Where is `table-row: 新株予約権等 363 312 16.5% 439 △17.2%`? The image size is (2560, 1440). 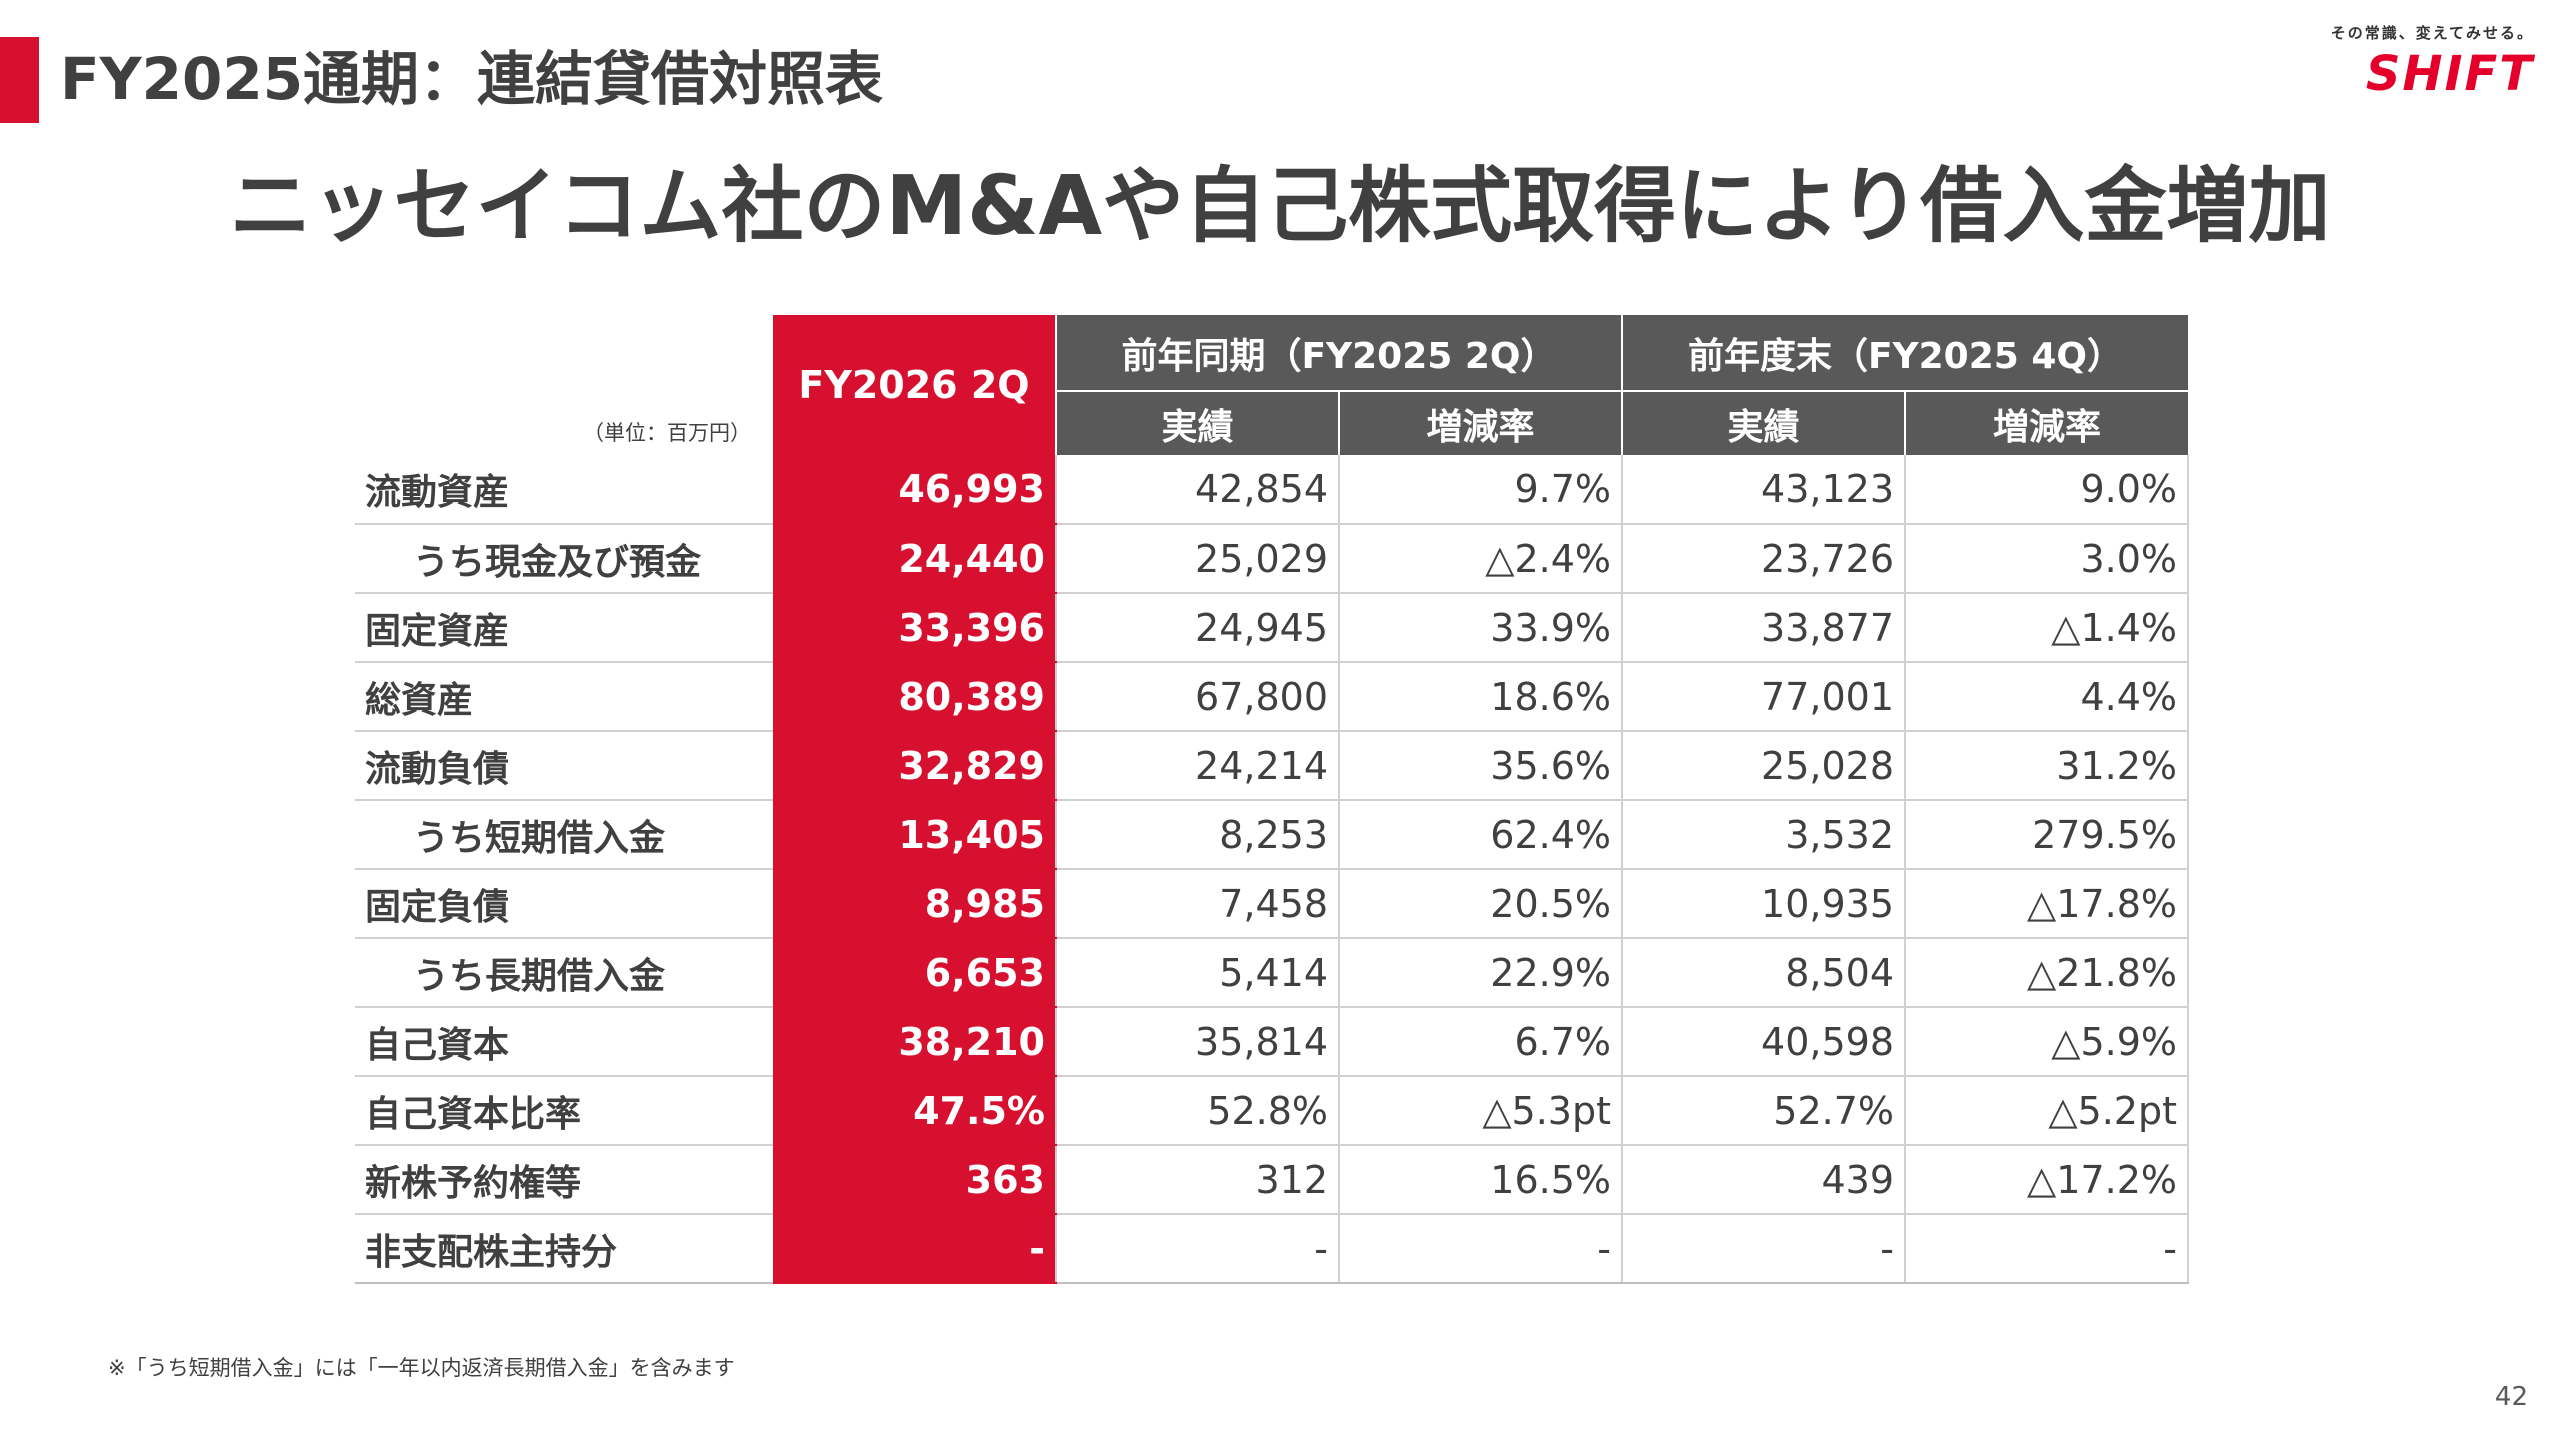
table-row: 新株予約権等 363 312 16.5% 439 △17.2% is located at coordinates (1272, 1180).